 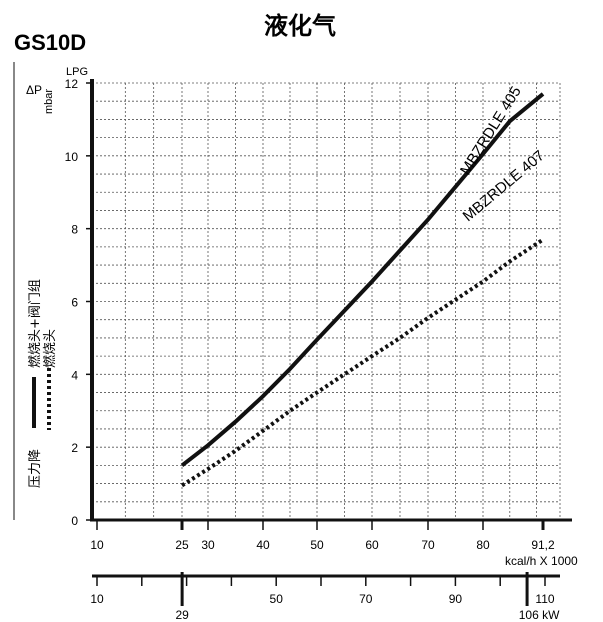 What do you see at coordinates (72, 84) in the screenshot?
I see `y-tick-label: 12` at bounding box center [72, 84].